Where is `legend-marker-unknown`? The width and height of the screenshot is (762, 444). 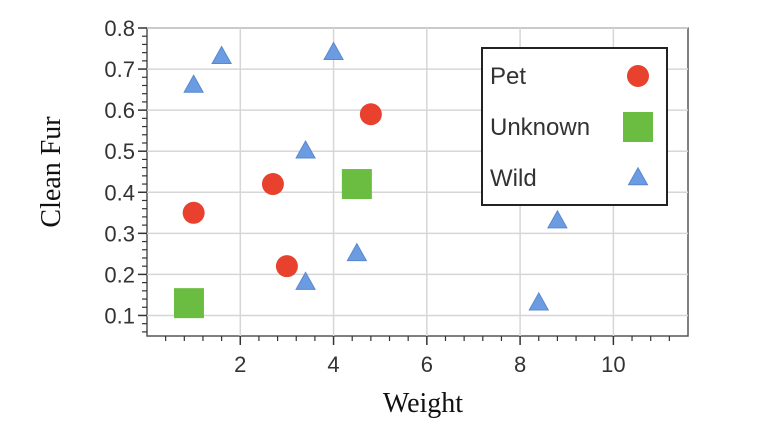
legend-marker-unknown is located at coordinates (638, 127).